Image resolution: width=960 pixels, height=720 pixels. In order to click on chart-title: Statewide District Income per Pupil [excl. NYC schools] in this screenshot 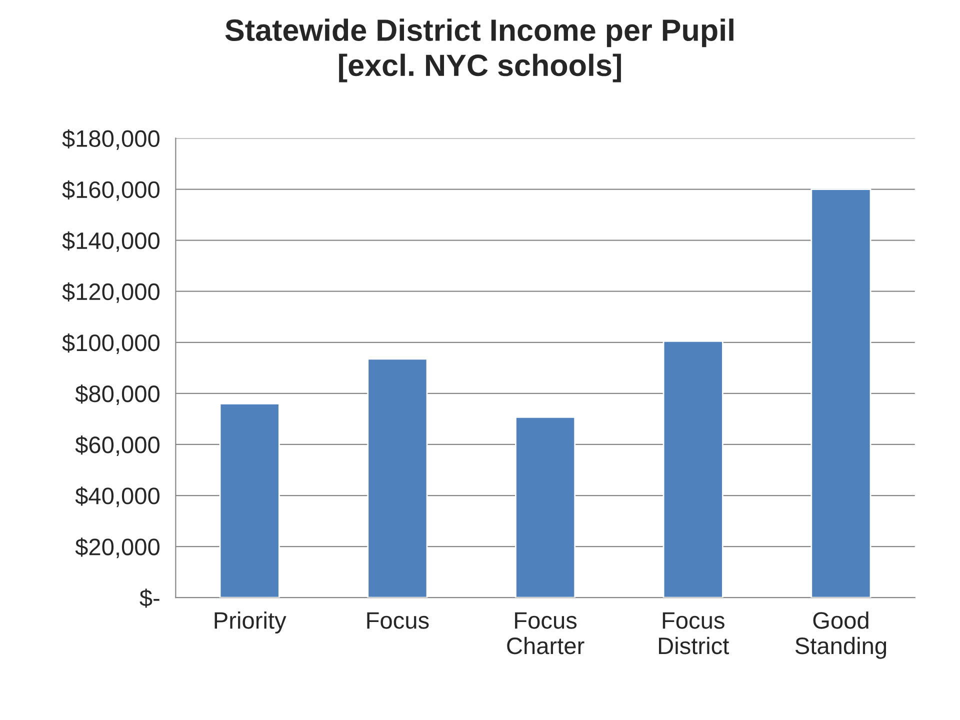, I will do `click(479, 50)`.